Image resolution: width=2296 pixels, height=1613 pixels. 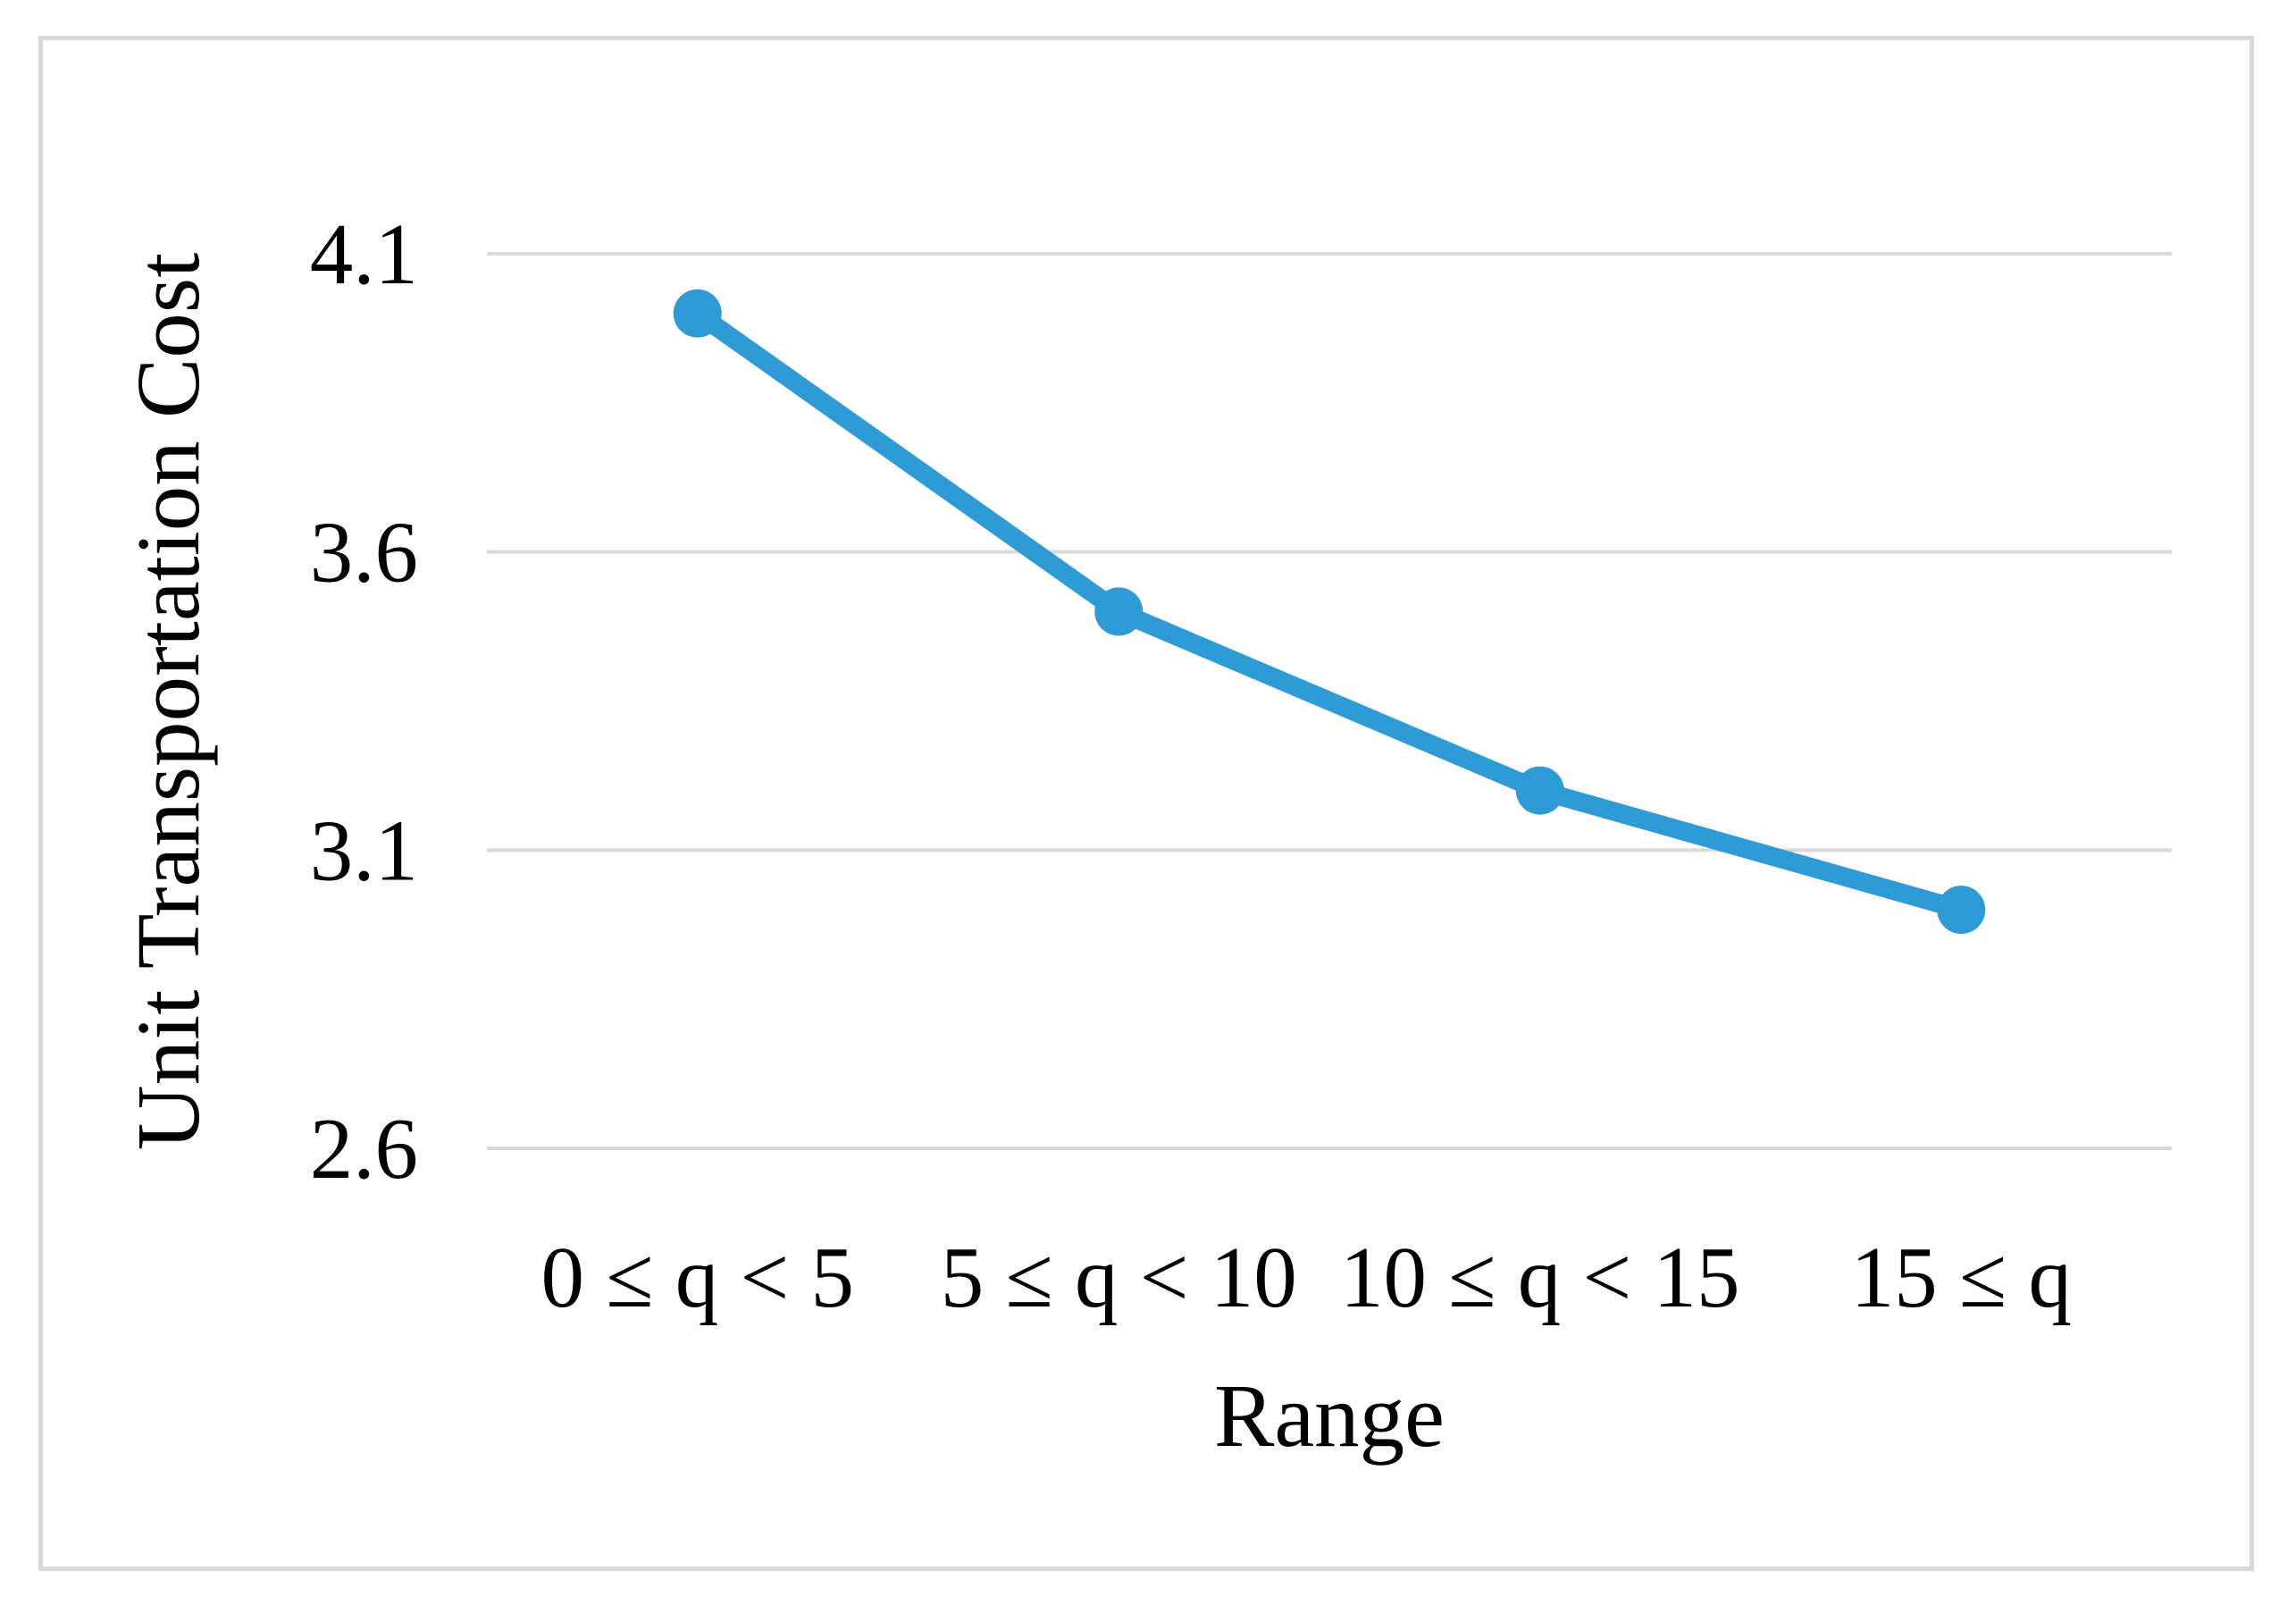 What do you see at coordinates (364, 701) in the screenshot?
I see `y-axis-tick-labels: 4.1 3.6 3.1 2.6` at bounding box center [364, 701].